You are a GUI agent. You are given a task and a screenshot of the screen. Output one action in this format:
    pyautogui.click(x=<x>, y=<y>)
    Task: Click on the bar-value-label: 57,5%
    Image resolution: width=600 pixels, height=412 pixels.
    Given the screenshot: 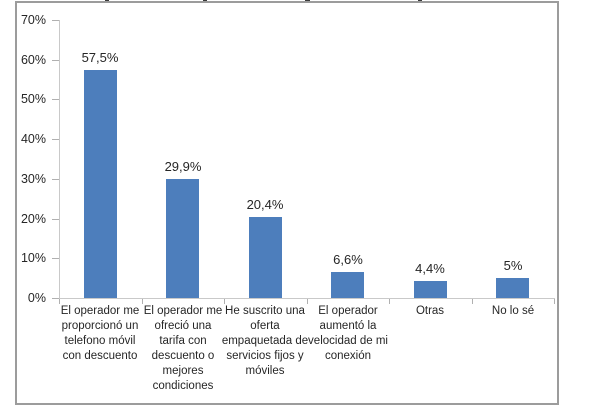 What is the action you would take?
    pyautogui.click(x=100, y=57)
    